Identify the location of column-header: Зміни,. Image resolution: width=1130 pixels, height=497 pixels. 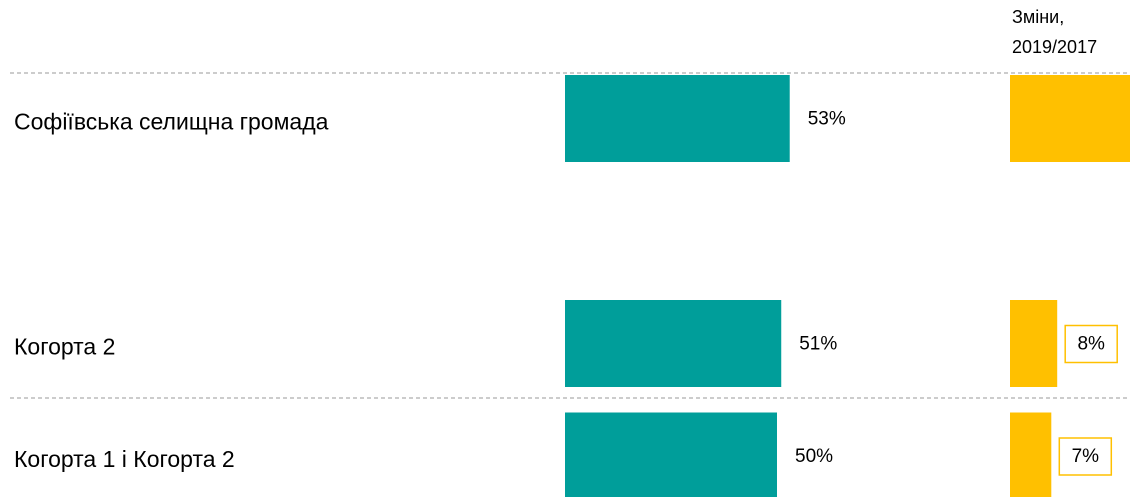
(1038, 17).